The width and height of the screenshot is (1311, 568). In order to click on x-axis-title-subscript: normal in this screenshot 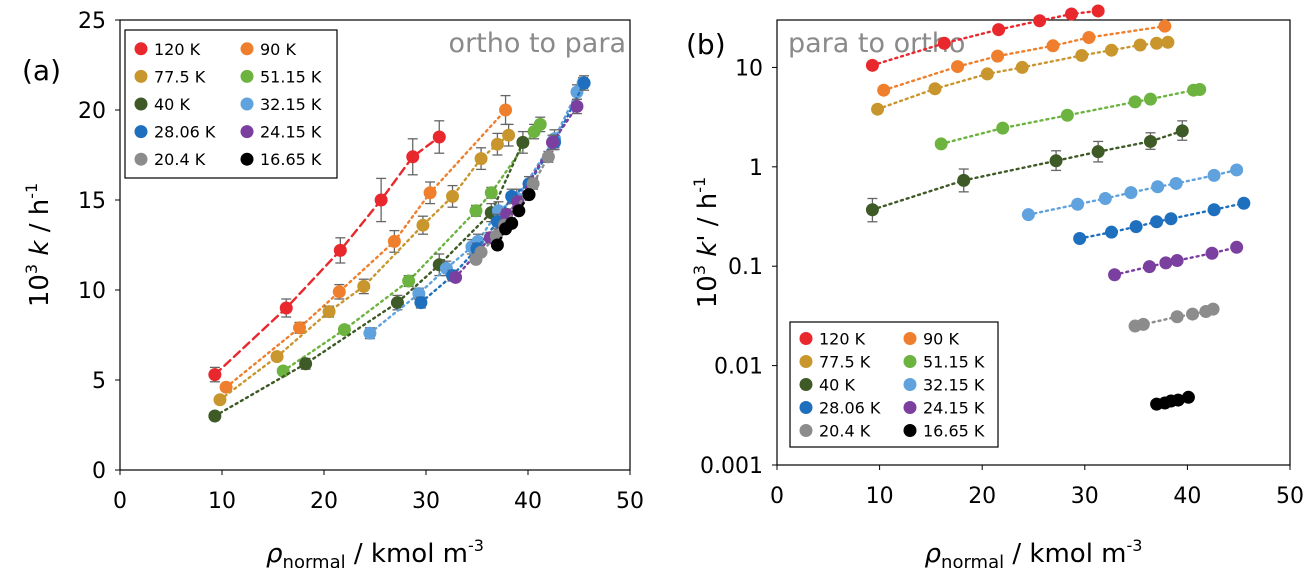, I will do `click(972, 560)`.